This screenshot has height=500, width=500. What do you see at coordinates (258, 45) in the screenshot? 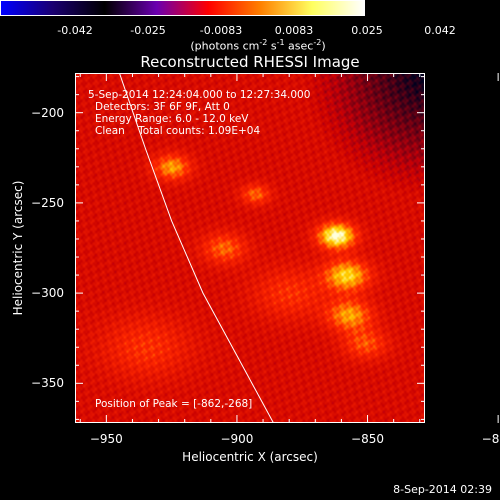
I see `colorbar-units: (photons cm-2 s-1 asec-2)` at bounding box center [258, 45].